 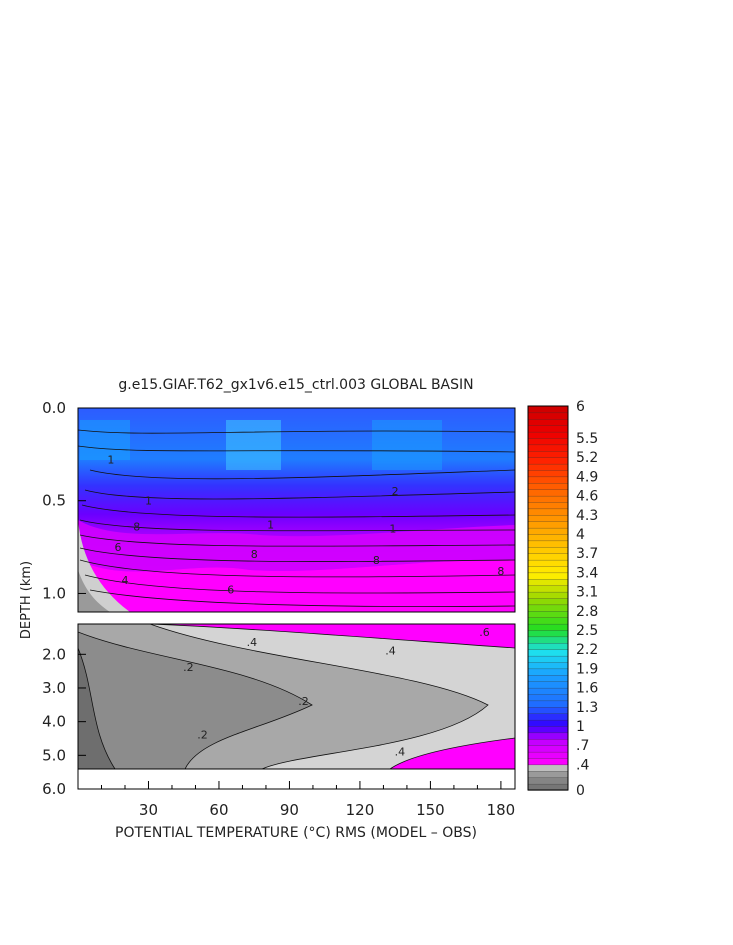 I want to click on contour-label: 4, so click(x=124, y=580).